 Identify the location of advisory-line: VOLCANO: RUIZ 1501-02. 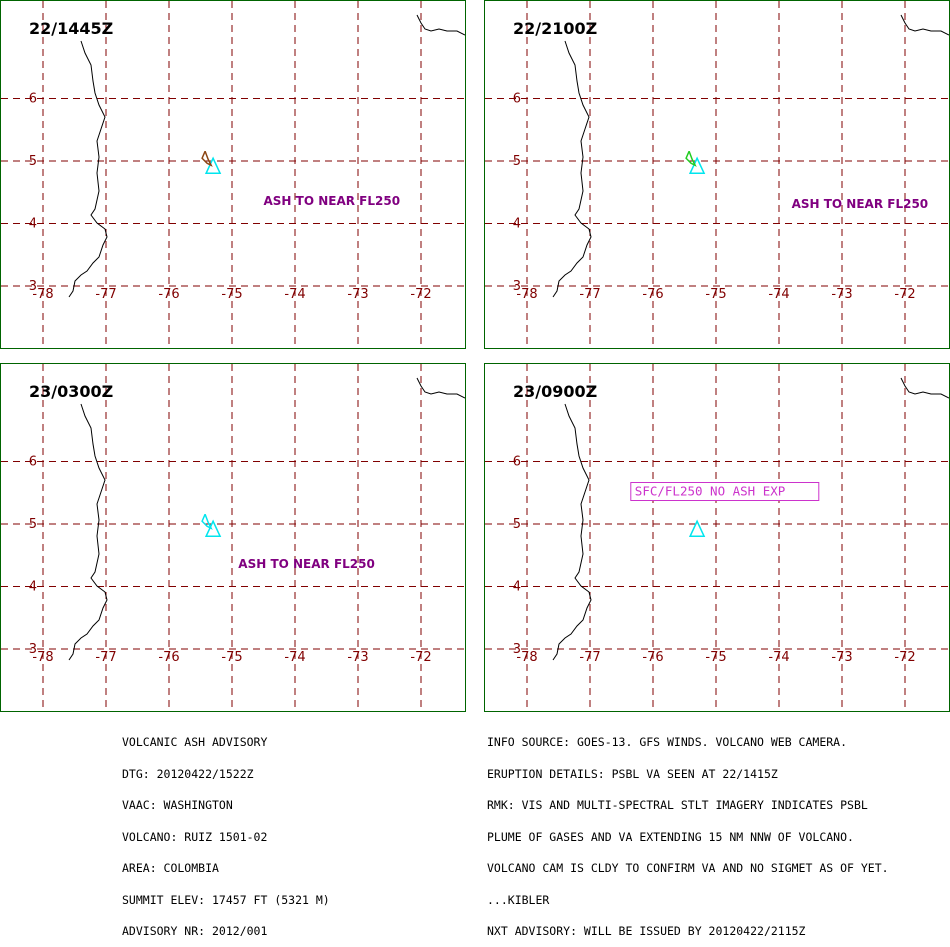
(195, 836).